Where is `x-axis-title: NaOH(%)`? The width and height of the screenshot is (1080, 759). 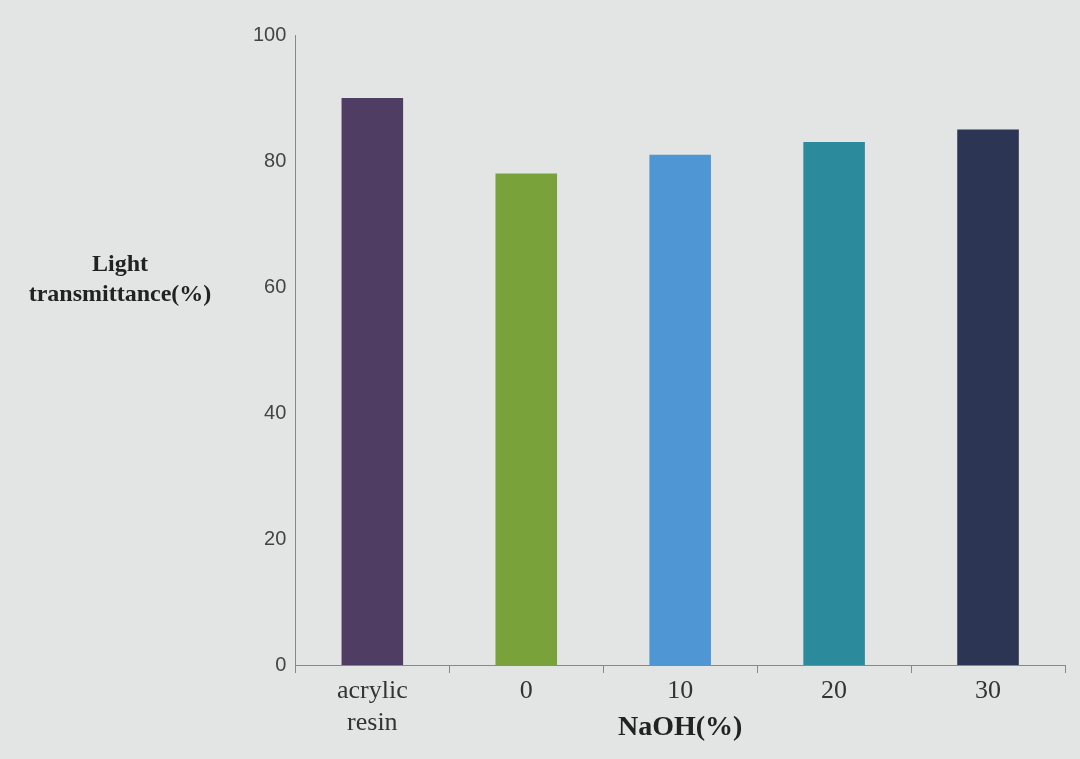 x-axis-title: NaOH(%) is located at coordinates (680, 726).